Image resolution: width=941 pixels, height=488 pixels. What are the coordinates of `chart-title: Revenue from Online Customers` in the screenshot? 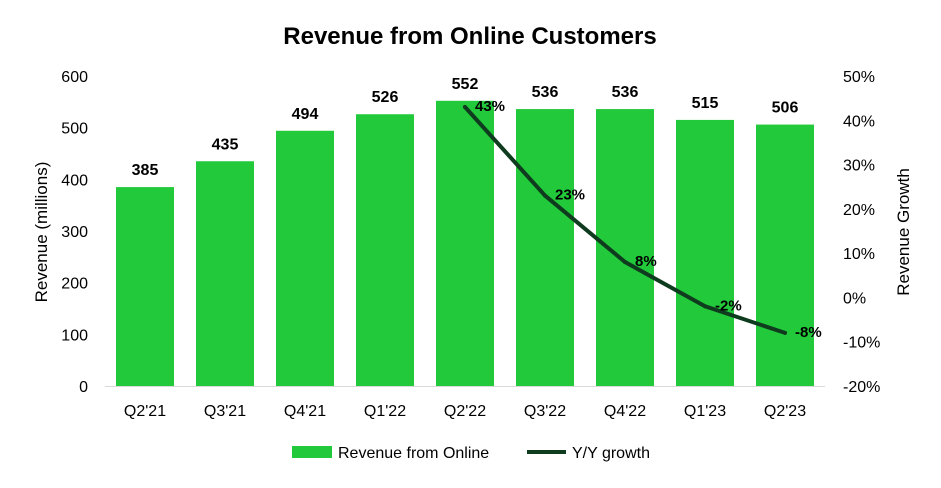 It's located at (469, 36).